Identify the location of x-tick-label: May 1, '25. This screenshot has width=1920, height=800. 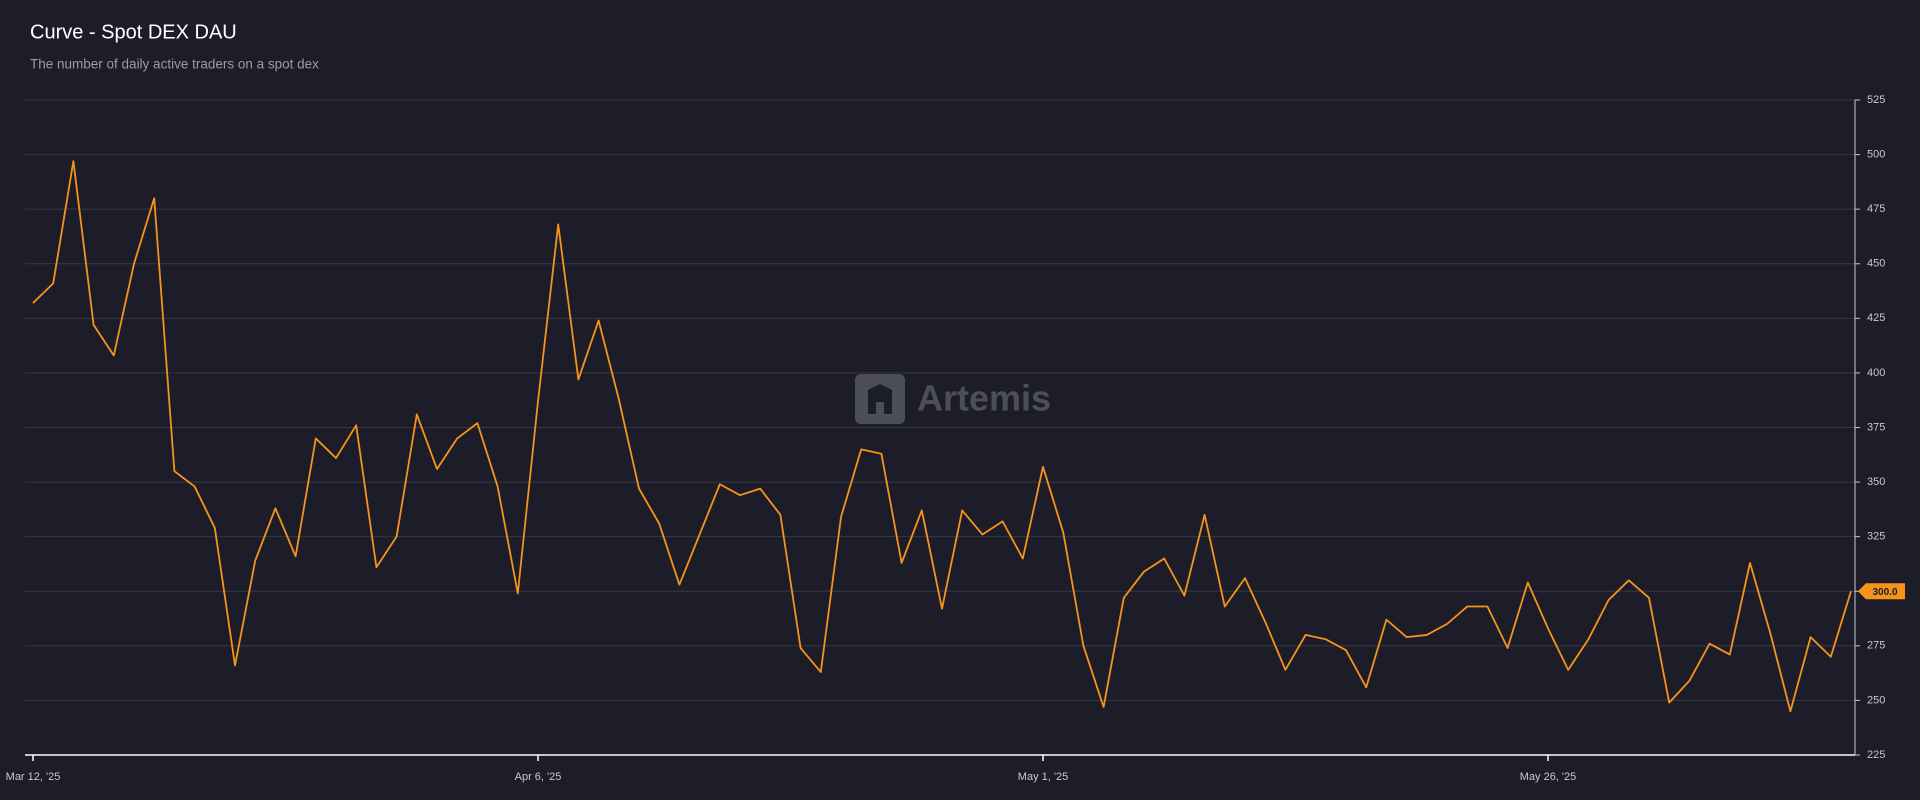
(1043, 777).